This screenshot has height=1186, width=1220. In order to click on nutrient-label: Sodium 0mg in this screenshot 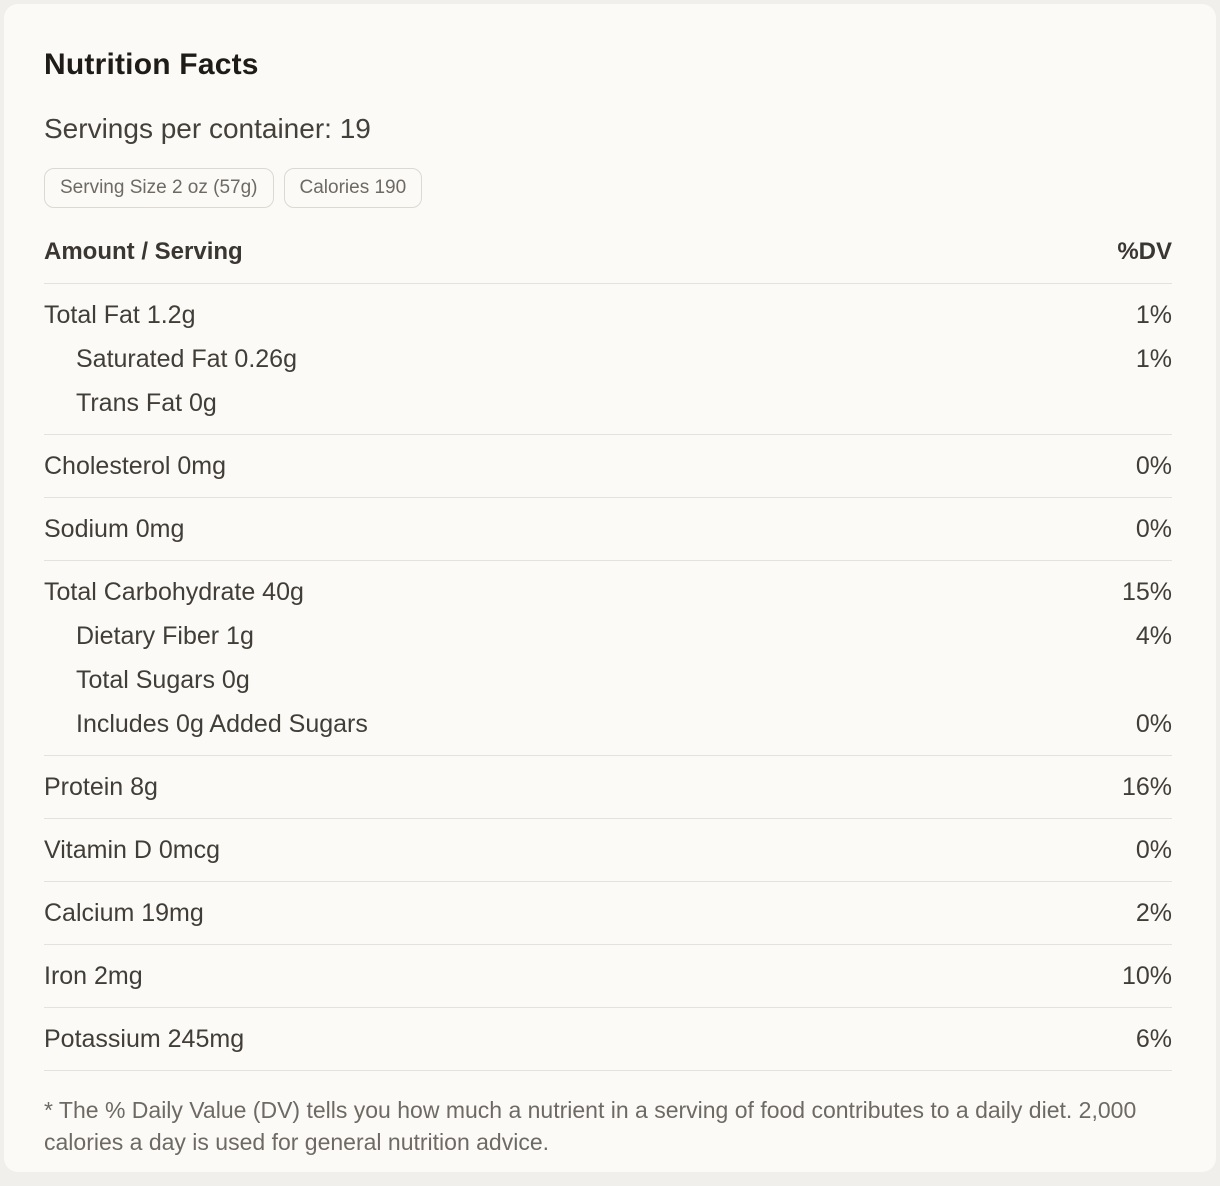, I will do `click(114, 528)`.